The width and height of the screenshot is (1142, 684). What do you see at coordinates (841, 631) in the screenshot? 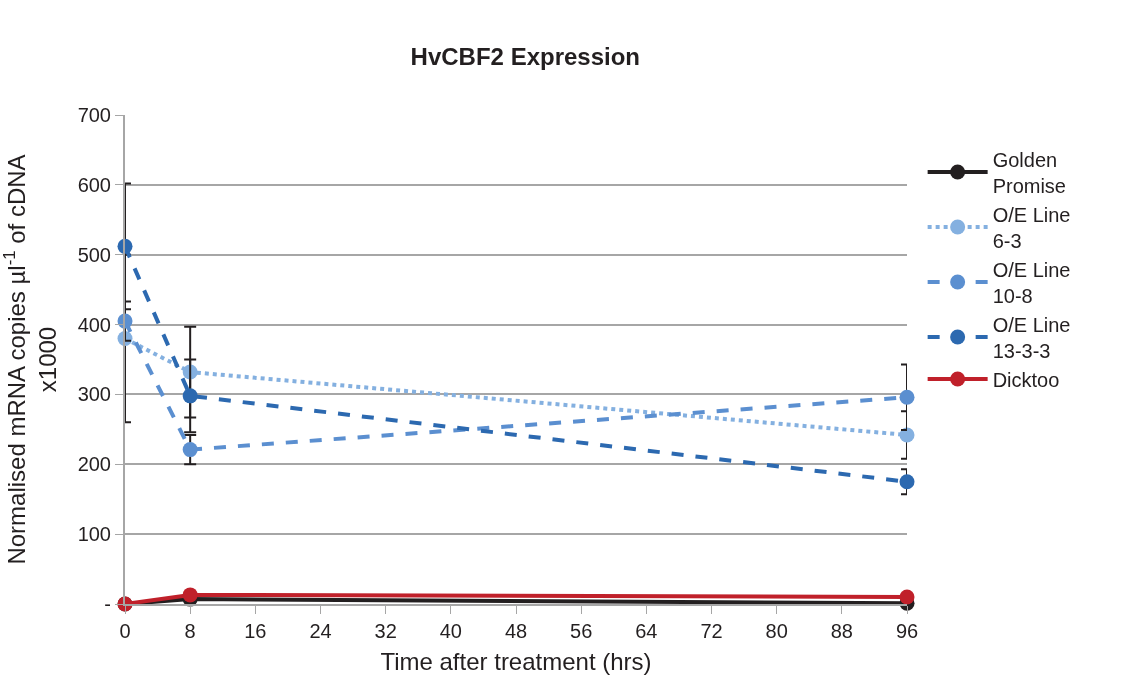
I see `x-tick-label: 88` at bounding box center [841, 631].